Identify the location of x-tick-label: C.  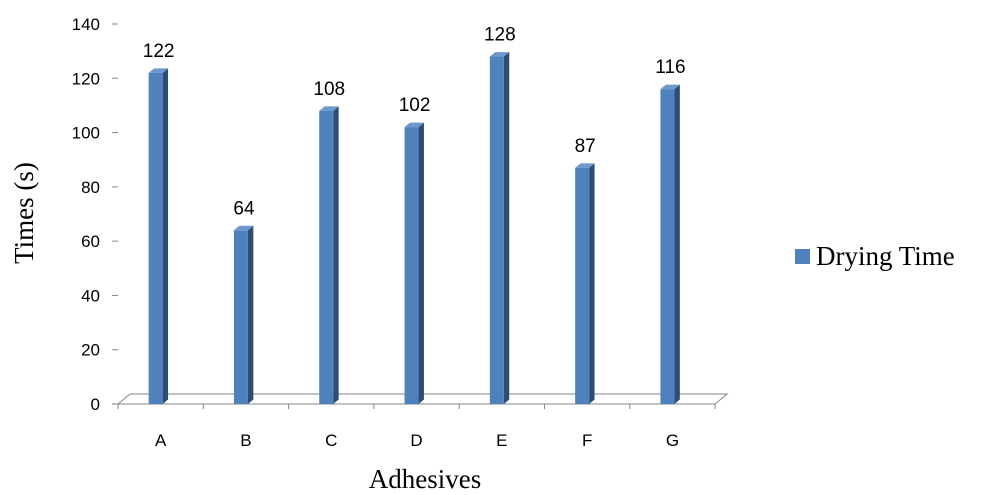
(331, 440).